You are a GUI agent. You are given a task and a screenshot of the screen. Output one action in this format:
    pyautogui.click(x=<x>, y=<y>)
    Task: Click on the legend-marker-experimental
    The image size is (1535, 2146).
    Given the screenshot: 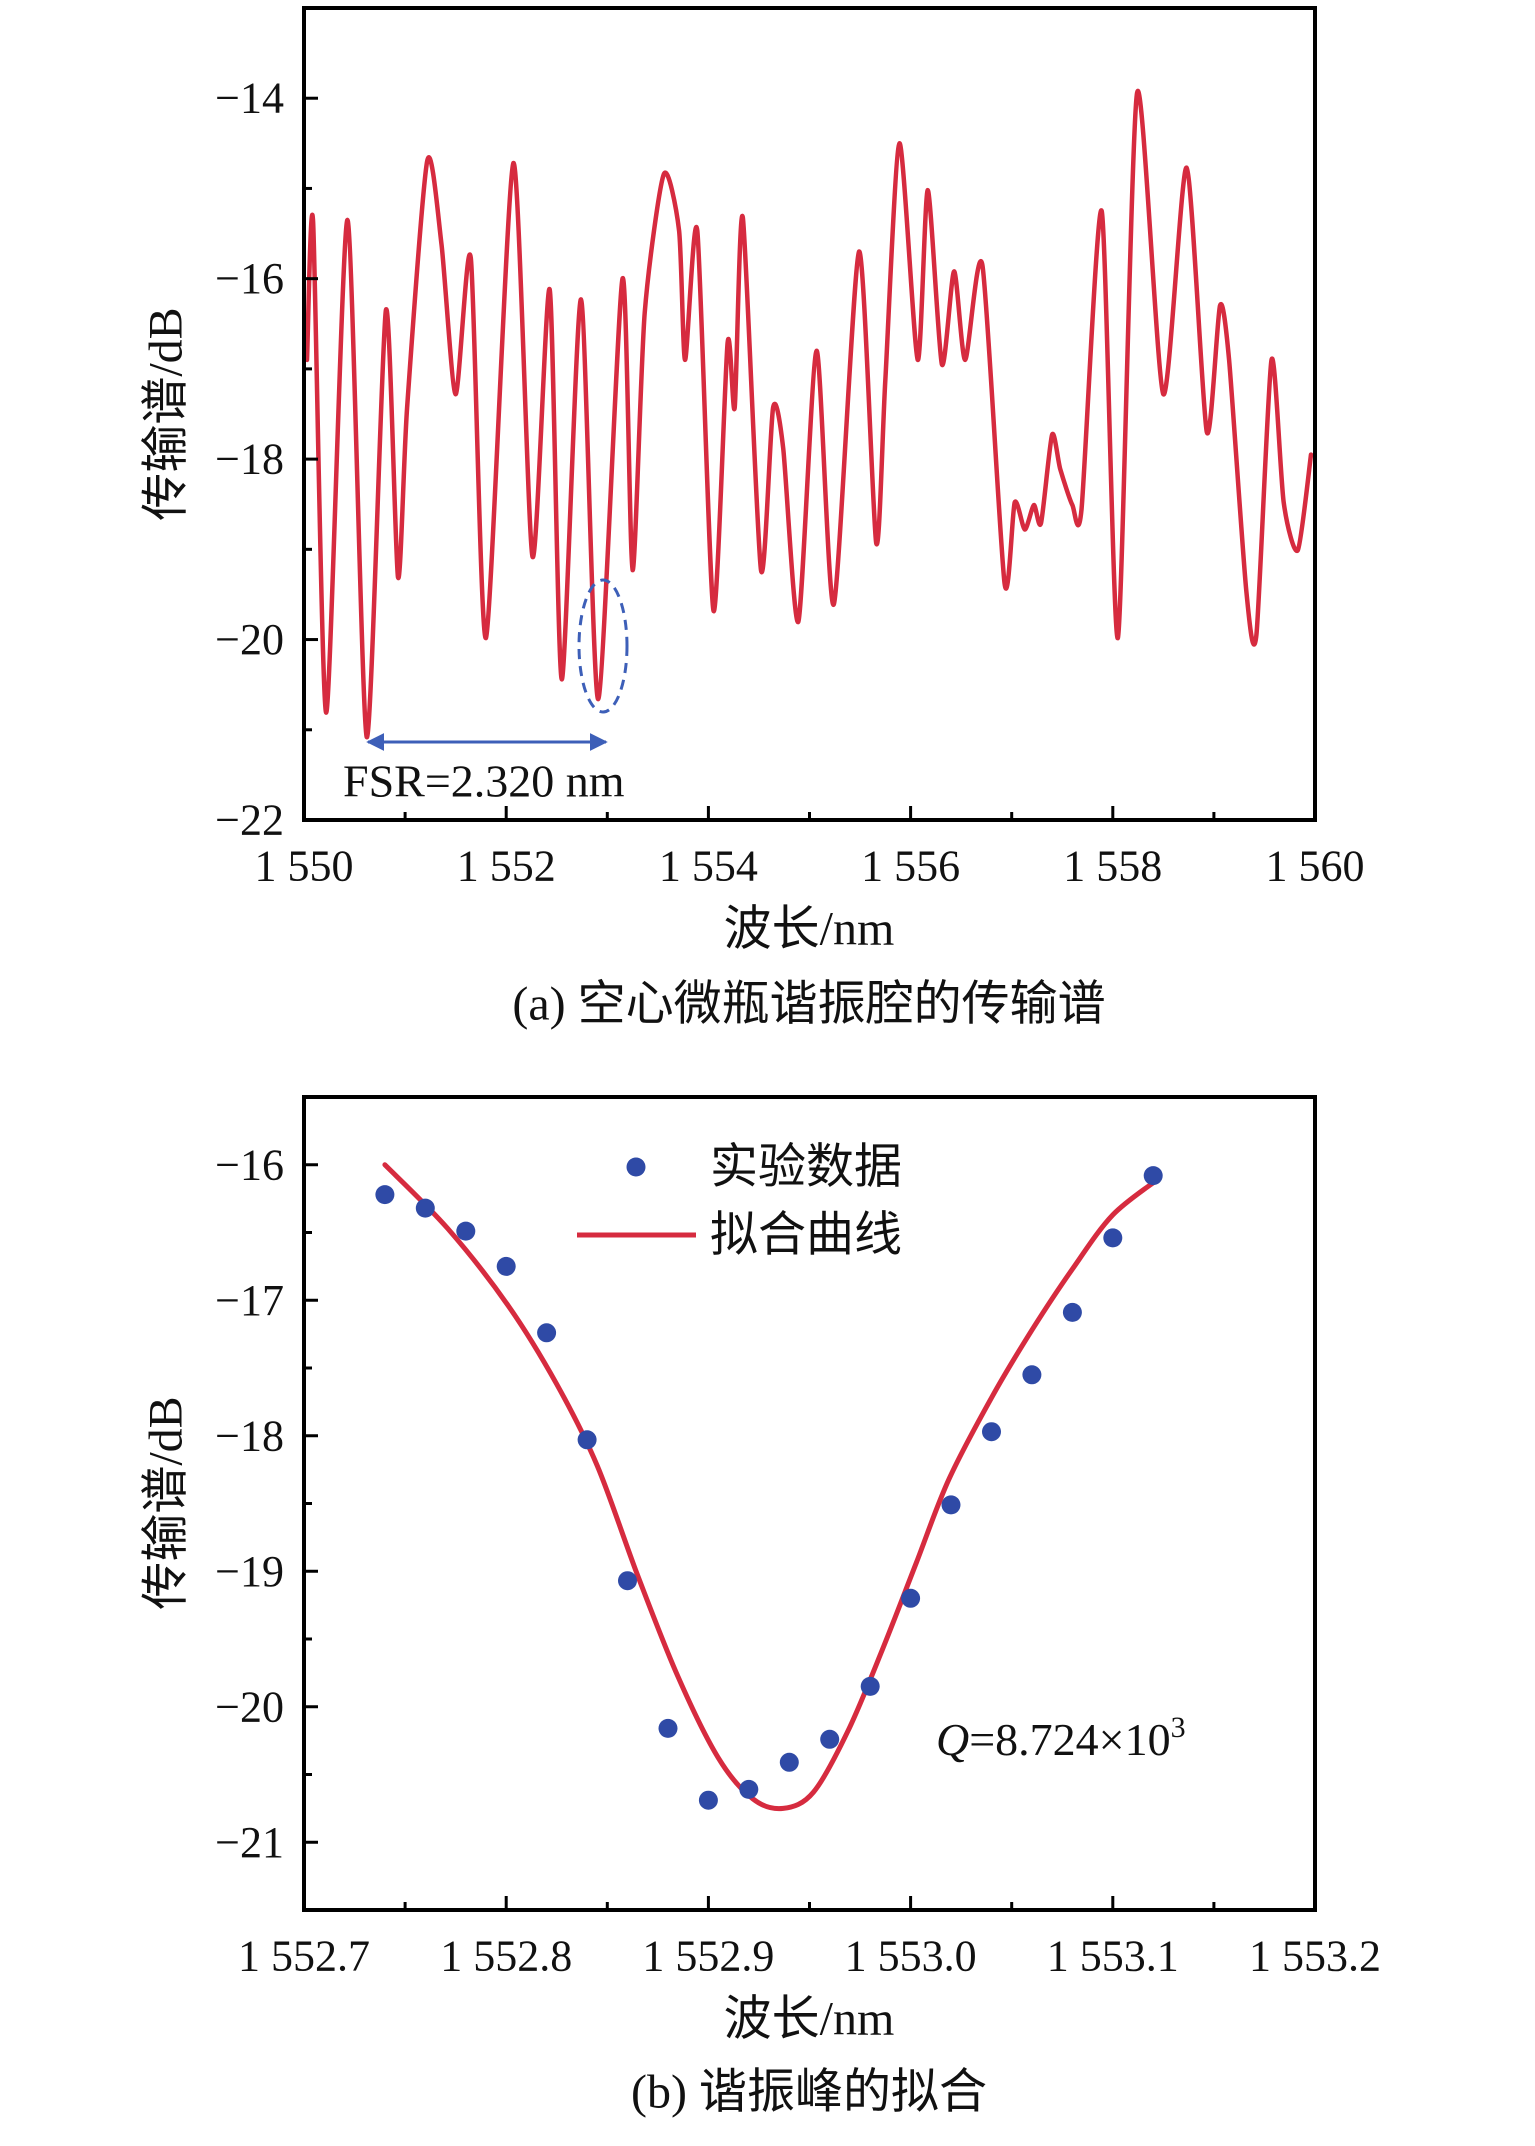 What is the action you would take?
    pyautogui.click(x=636, y=1167)
    